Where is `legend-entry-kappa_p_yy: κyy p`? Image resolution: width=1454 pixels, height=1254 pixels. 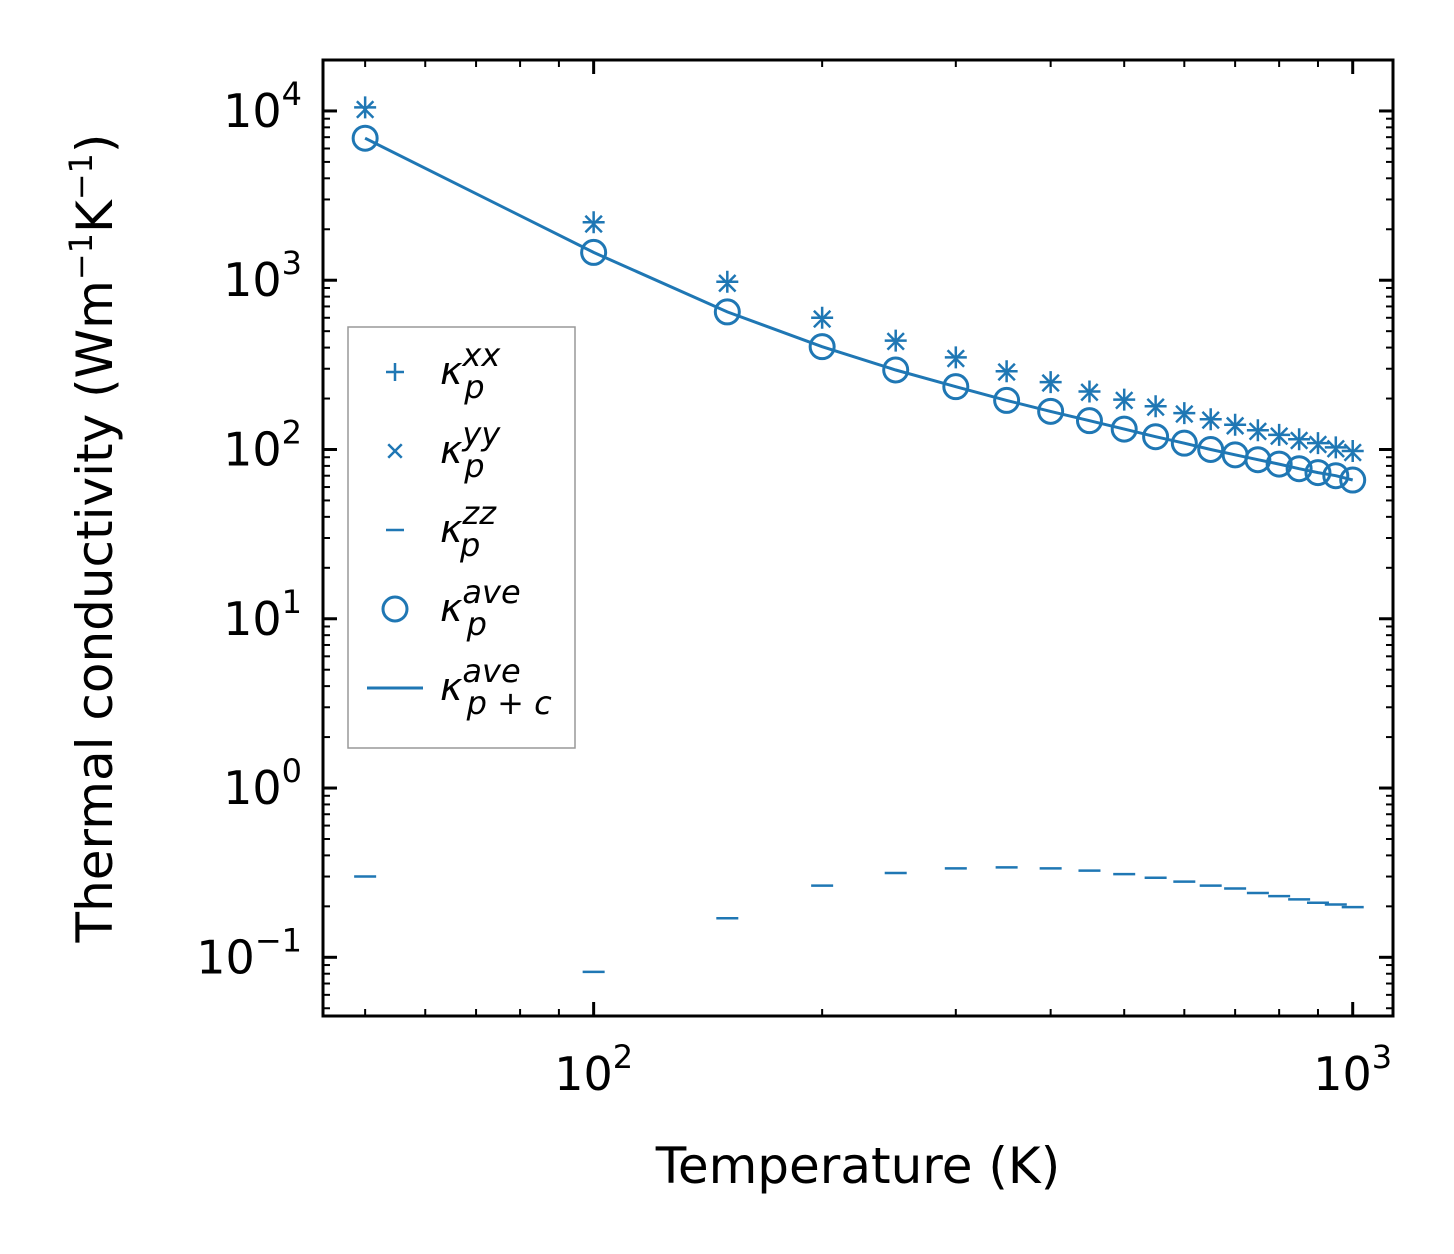
legend-entry-kappa_p_yy: κyy p is located at coordinates (444, 450).